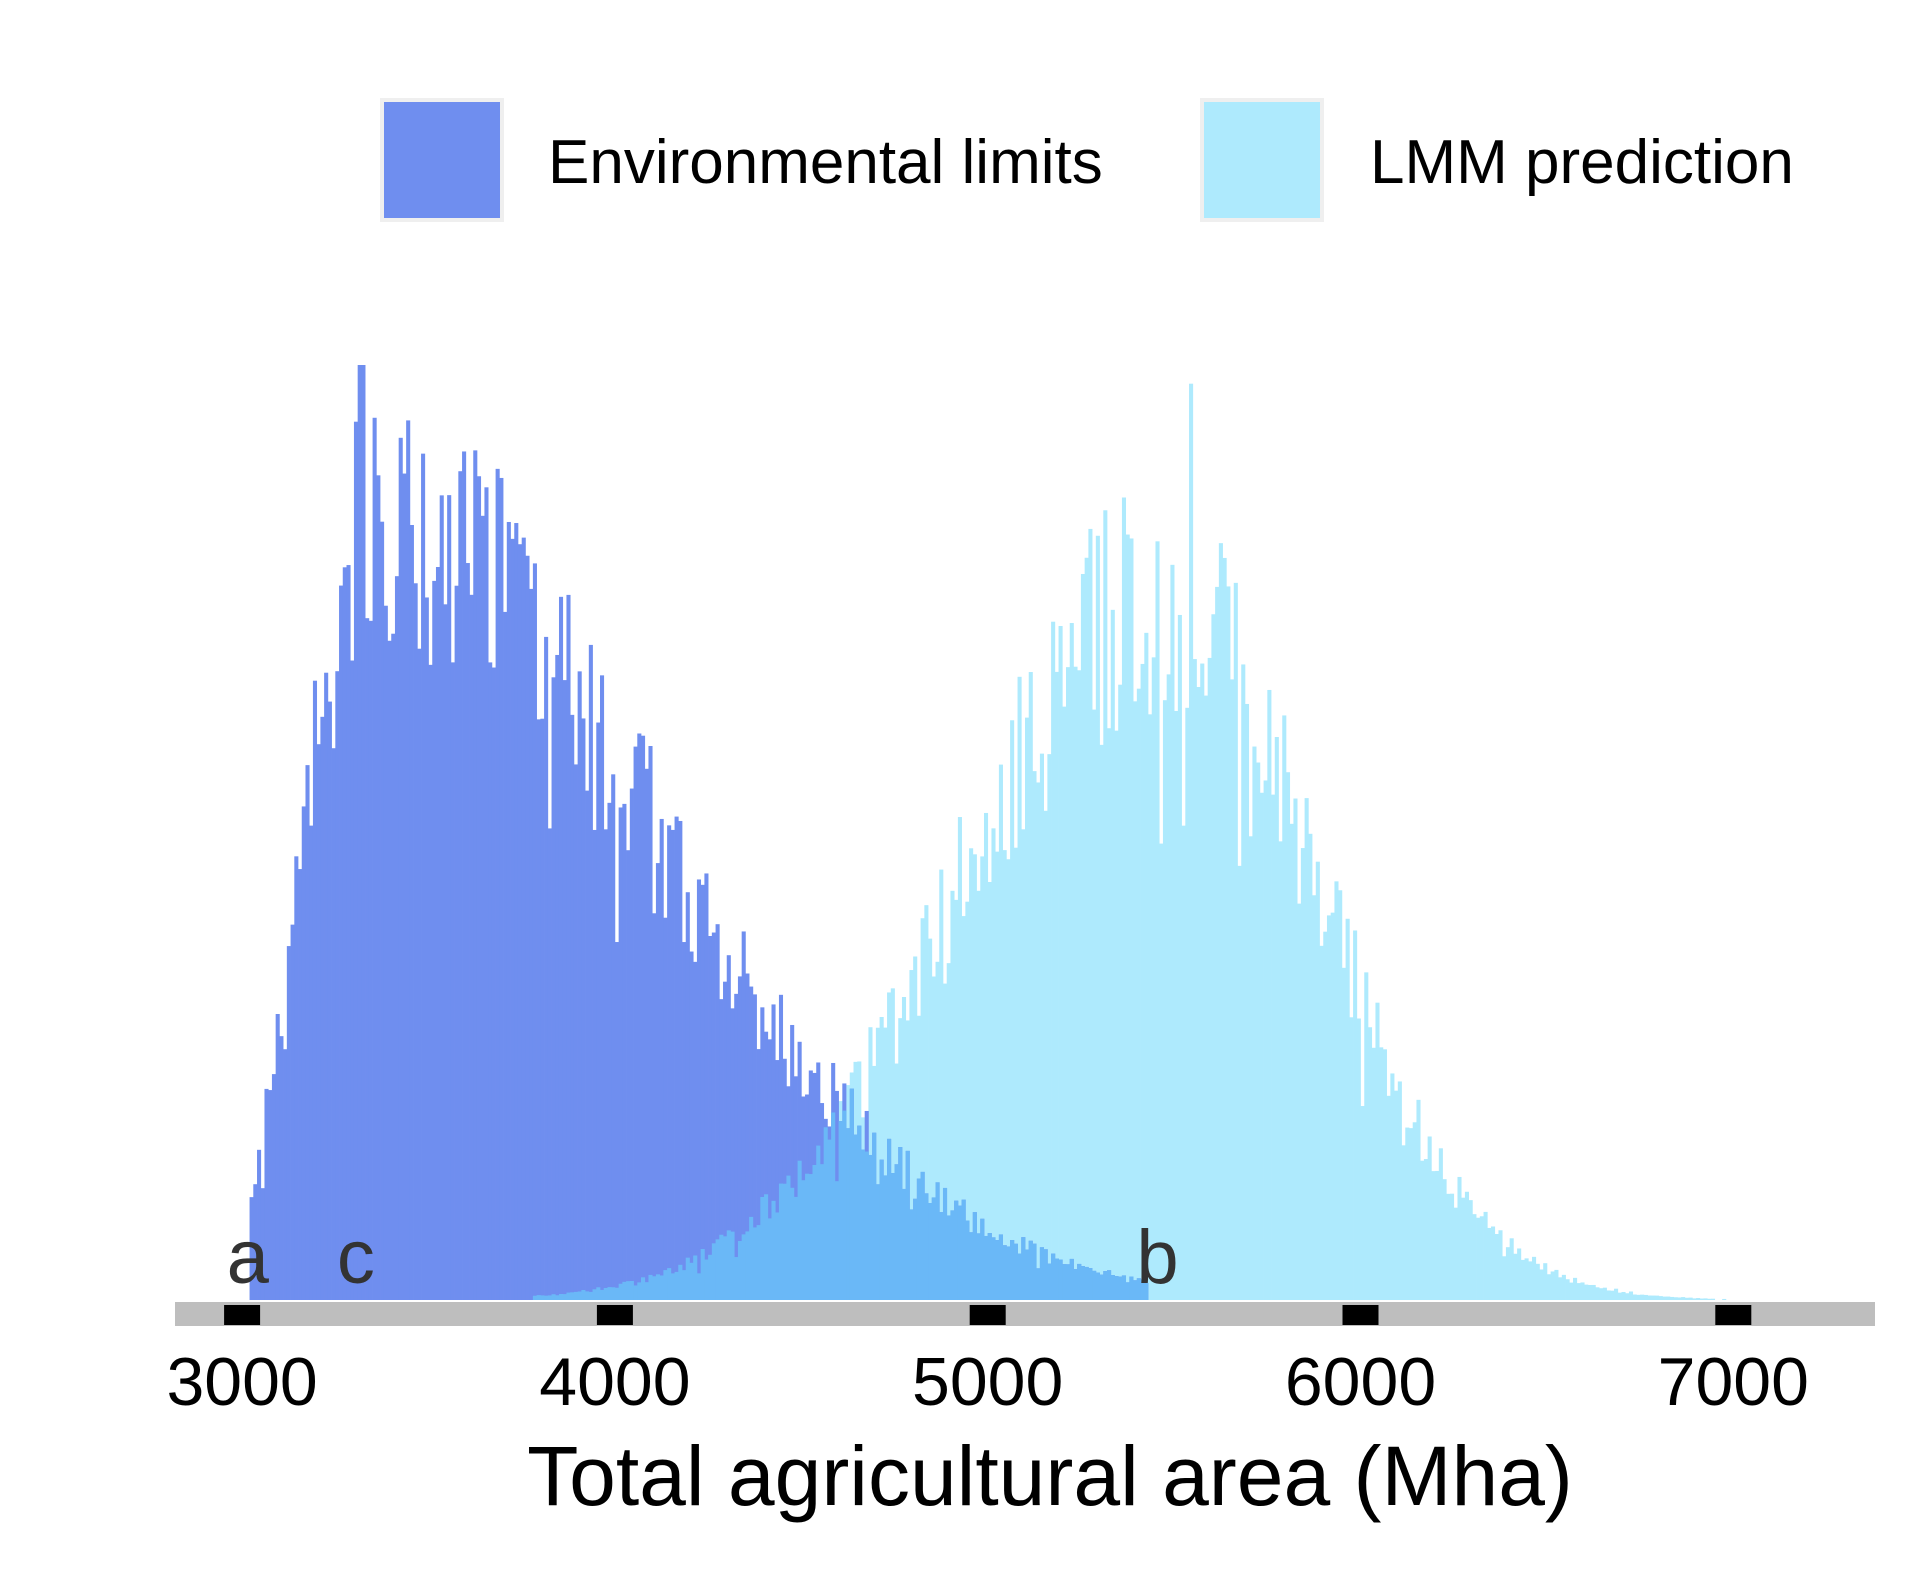  I want to click on legend-key, so click(1262, 160).